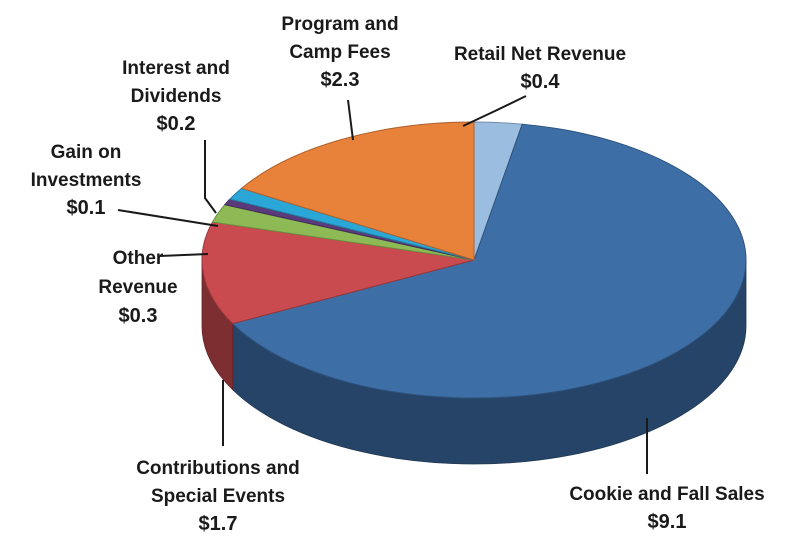 The height and width of the screenshot is (542, 790). I want to click on label-other-revenue: Other Revenue $0.3, so click(153, 287).